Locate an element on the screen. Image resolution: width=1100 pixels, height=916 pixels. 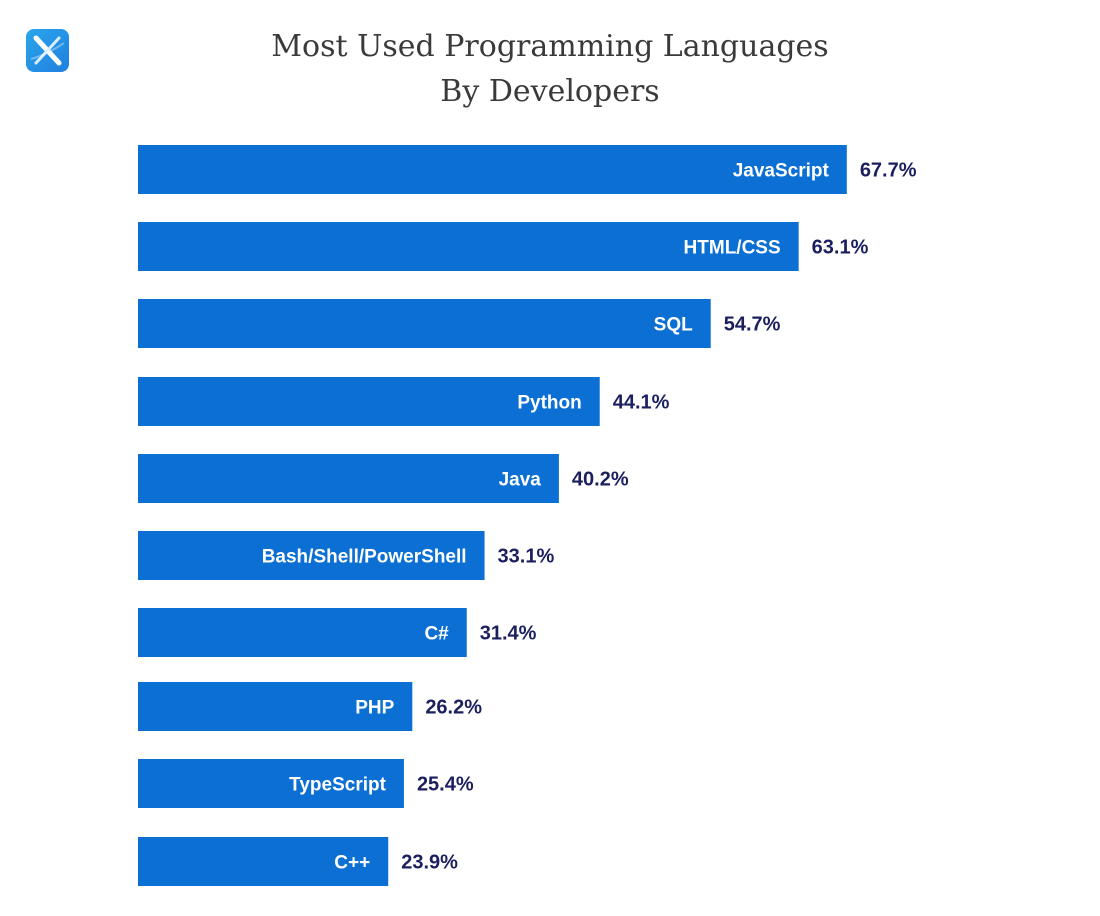
bar-category-label: HTML/CSS is located at coordinates (732, 248).